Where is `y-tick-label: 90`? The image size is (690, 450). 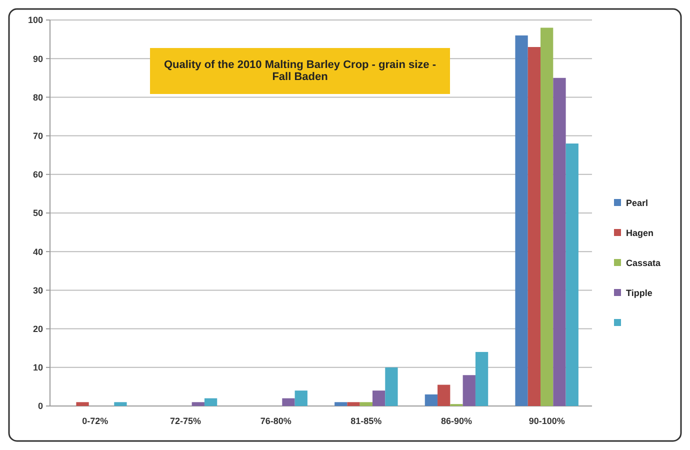 y-tick-label: 90 is located at coordinates (37, 59).